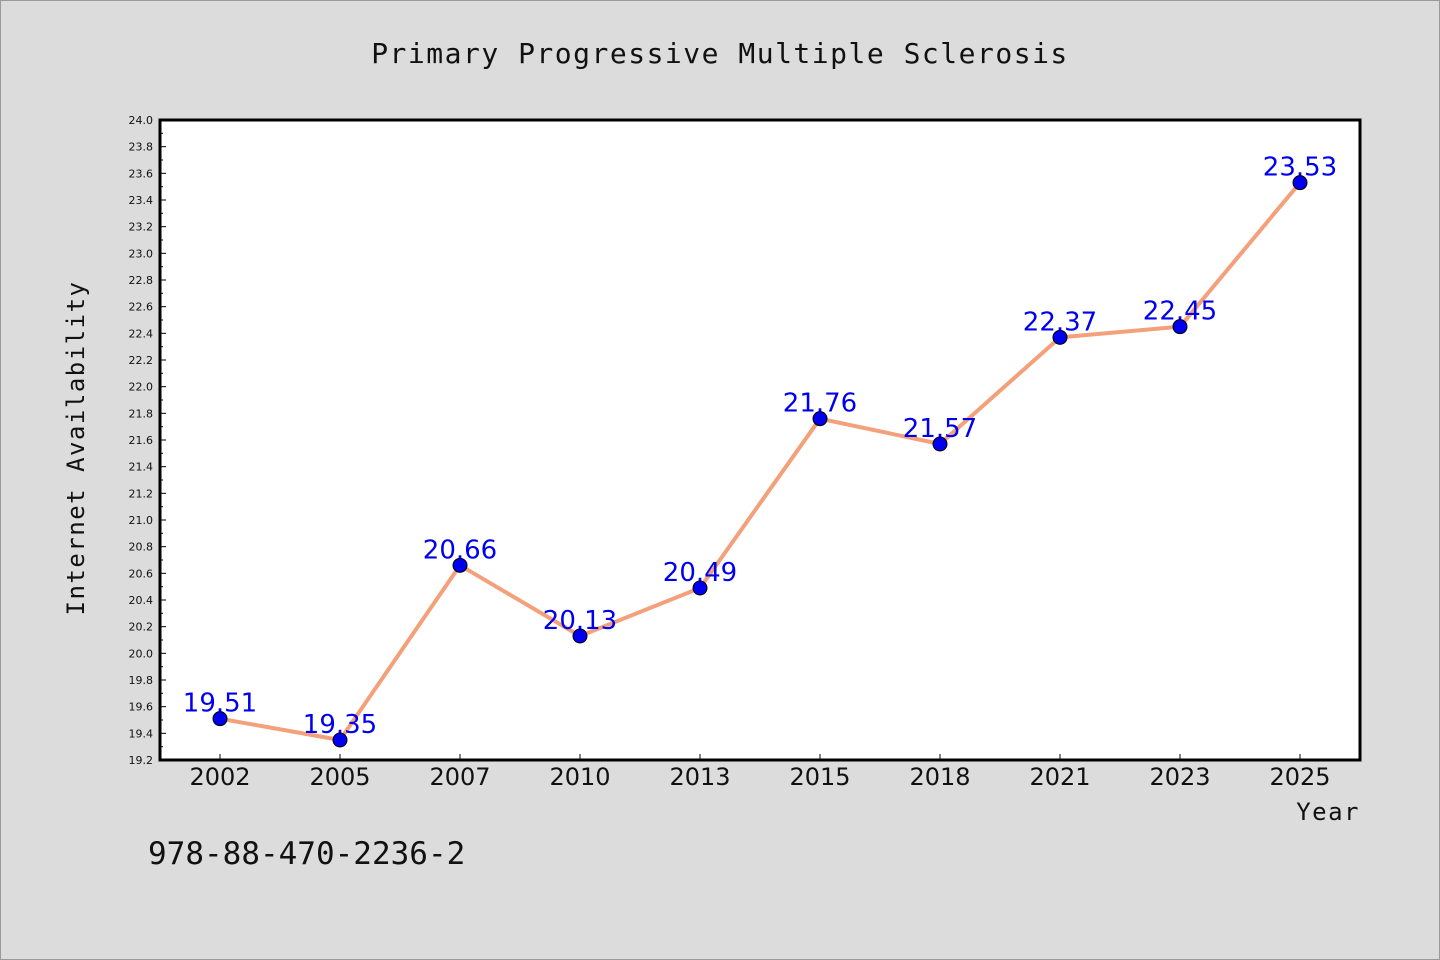 This screenshot has width=1440, height=960. Describe the element at coordinates (141, 360) in the screenshot. I see `y-tick-label: 22.2` at that location.